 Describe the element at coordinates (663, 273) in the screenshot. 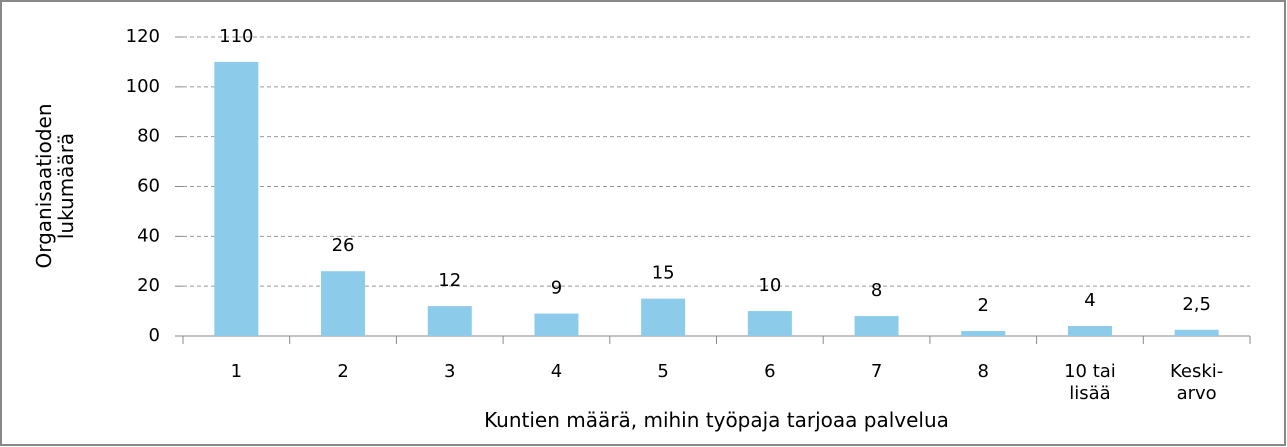

I see `data-label: 15` at that location.